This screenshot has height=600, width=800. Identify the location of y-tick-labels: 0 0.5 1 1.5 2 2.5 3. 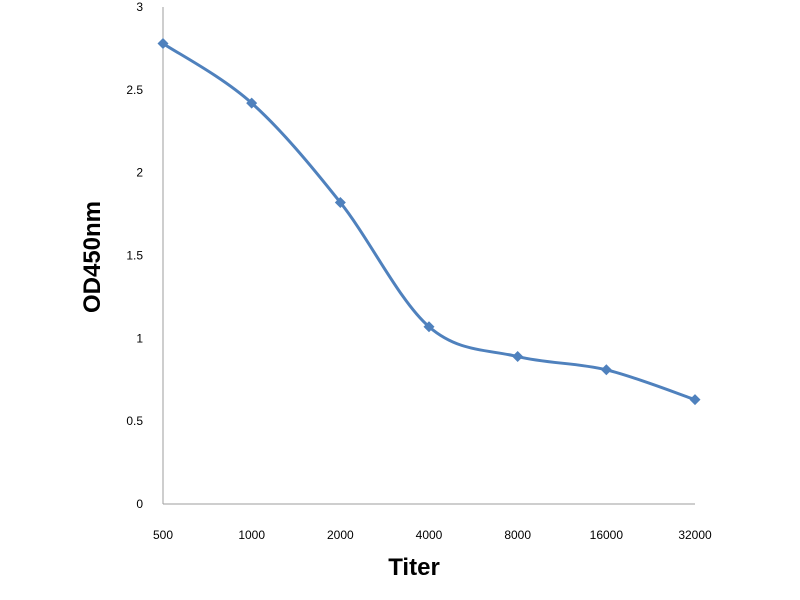
(134, 255).